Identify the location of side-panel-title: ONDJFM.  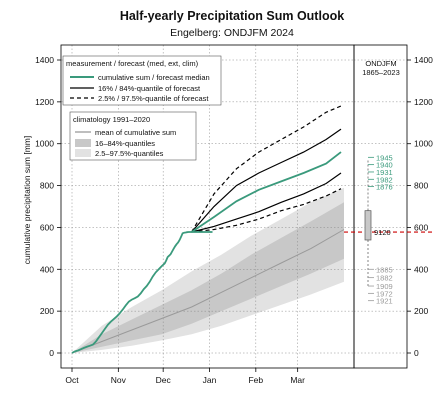
(380, 63).